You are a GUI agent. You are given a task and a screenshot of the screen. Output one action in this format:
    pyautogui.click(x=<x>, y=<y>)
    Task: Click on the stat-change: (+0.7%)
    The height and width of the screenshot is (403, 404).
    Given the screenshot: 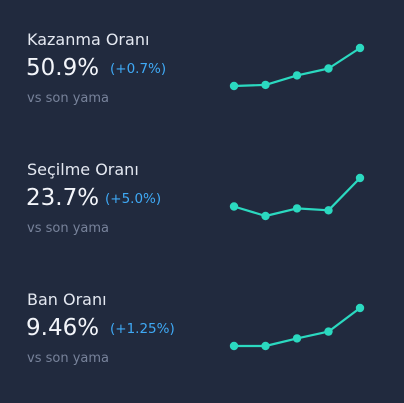 What is the action you would take?
    pyautogui.click(x=138, y=69)
    